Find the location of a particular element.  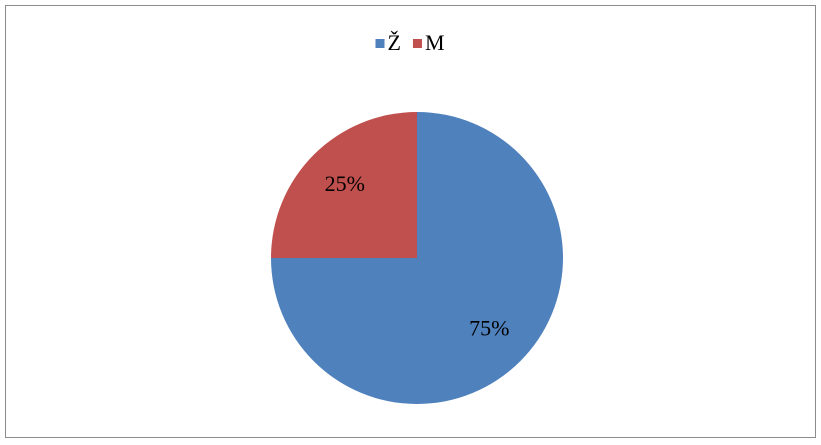

legend-label: M is located at coordinates (435, 42).